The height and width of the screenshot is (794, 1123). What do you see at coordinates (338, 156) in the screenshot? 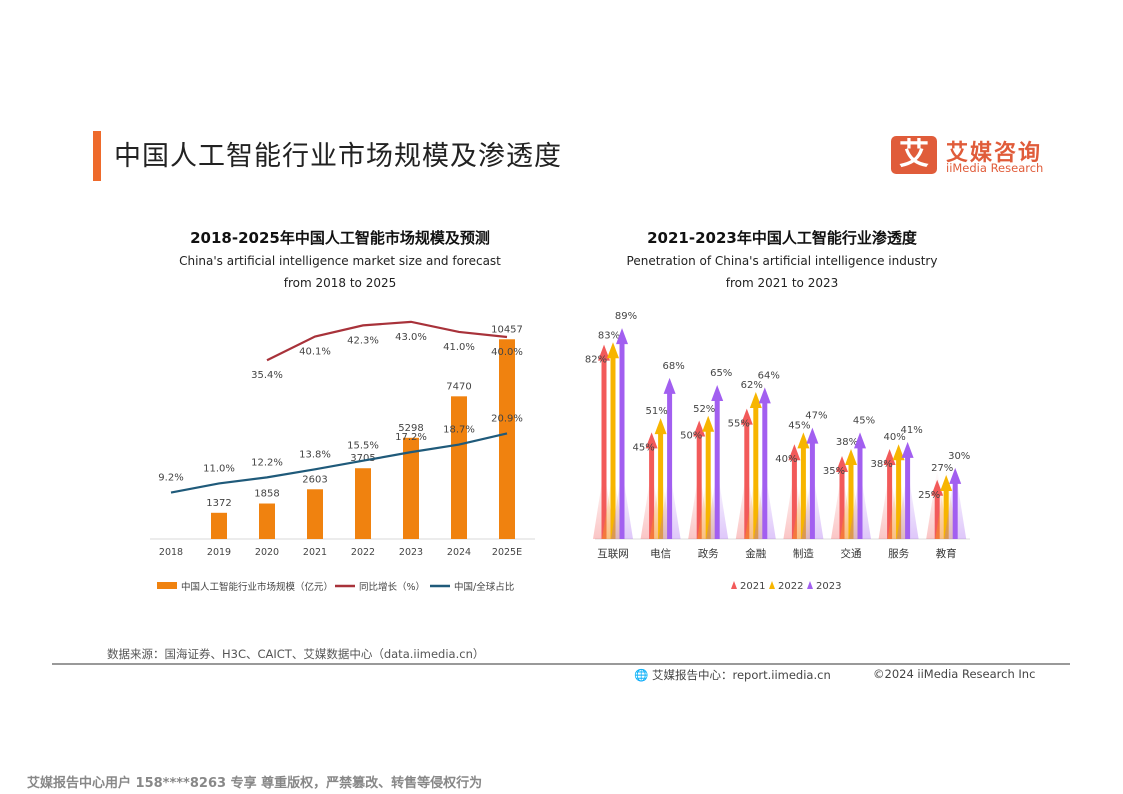
I see `page-title: 中国人工智能行业市场规模及渗透度` at bounding box center [338, 156].